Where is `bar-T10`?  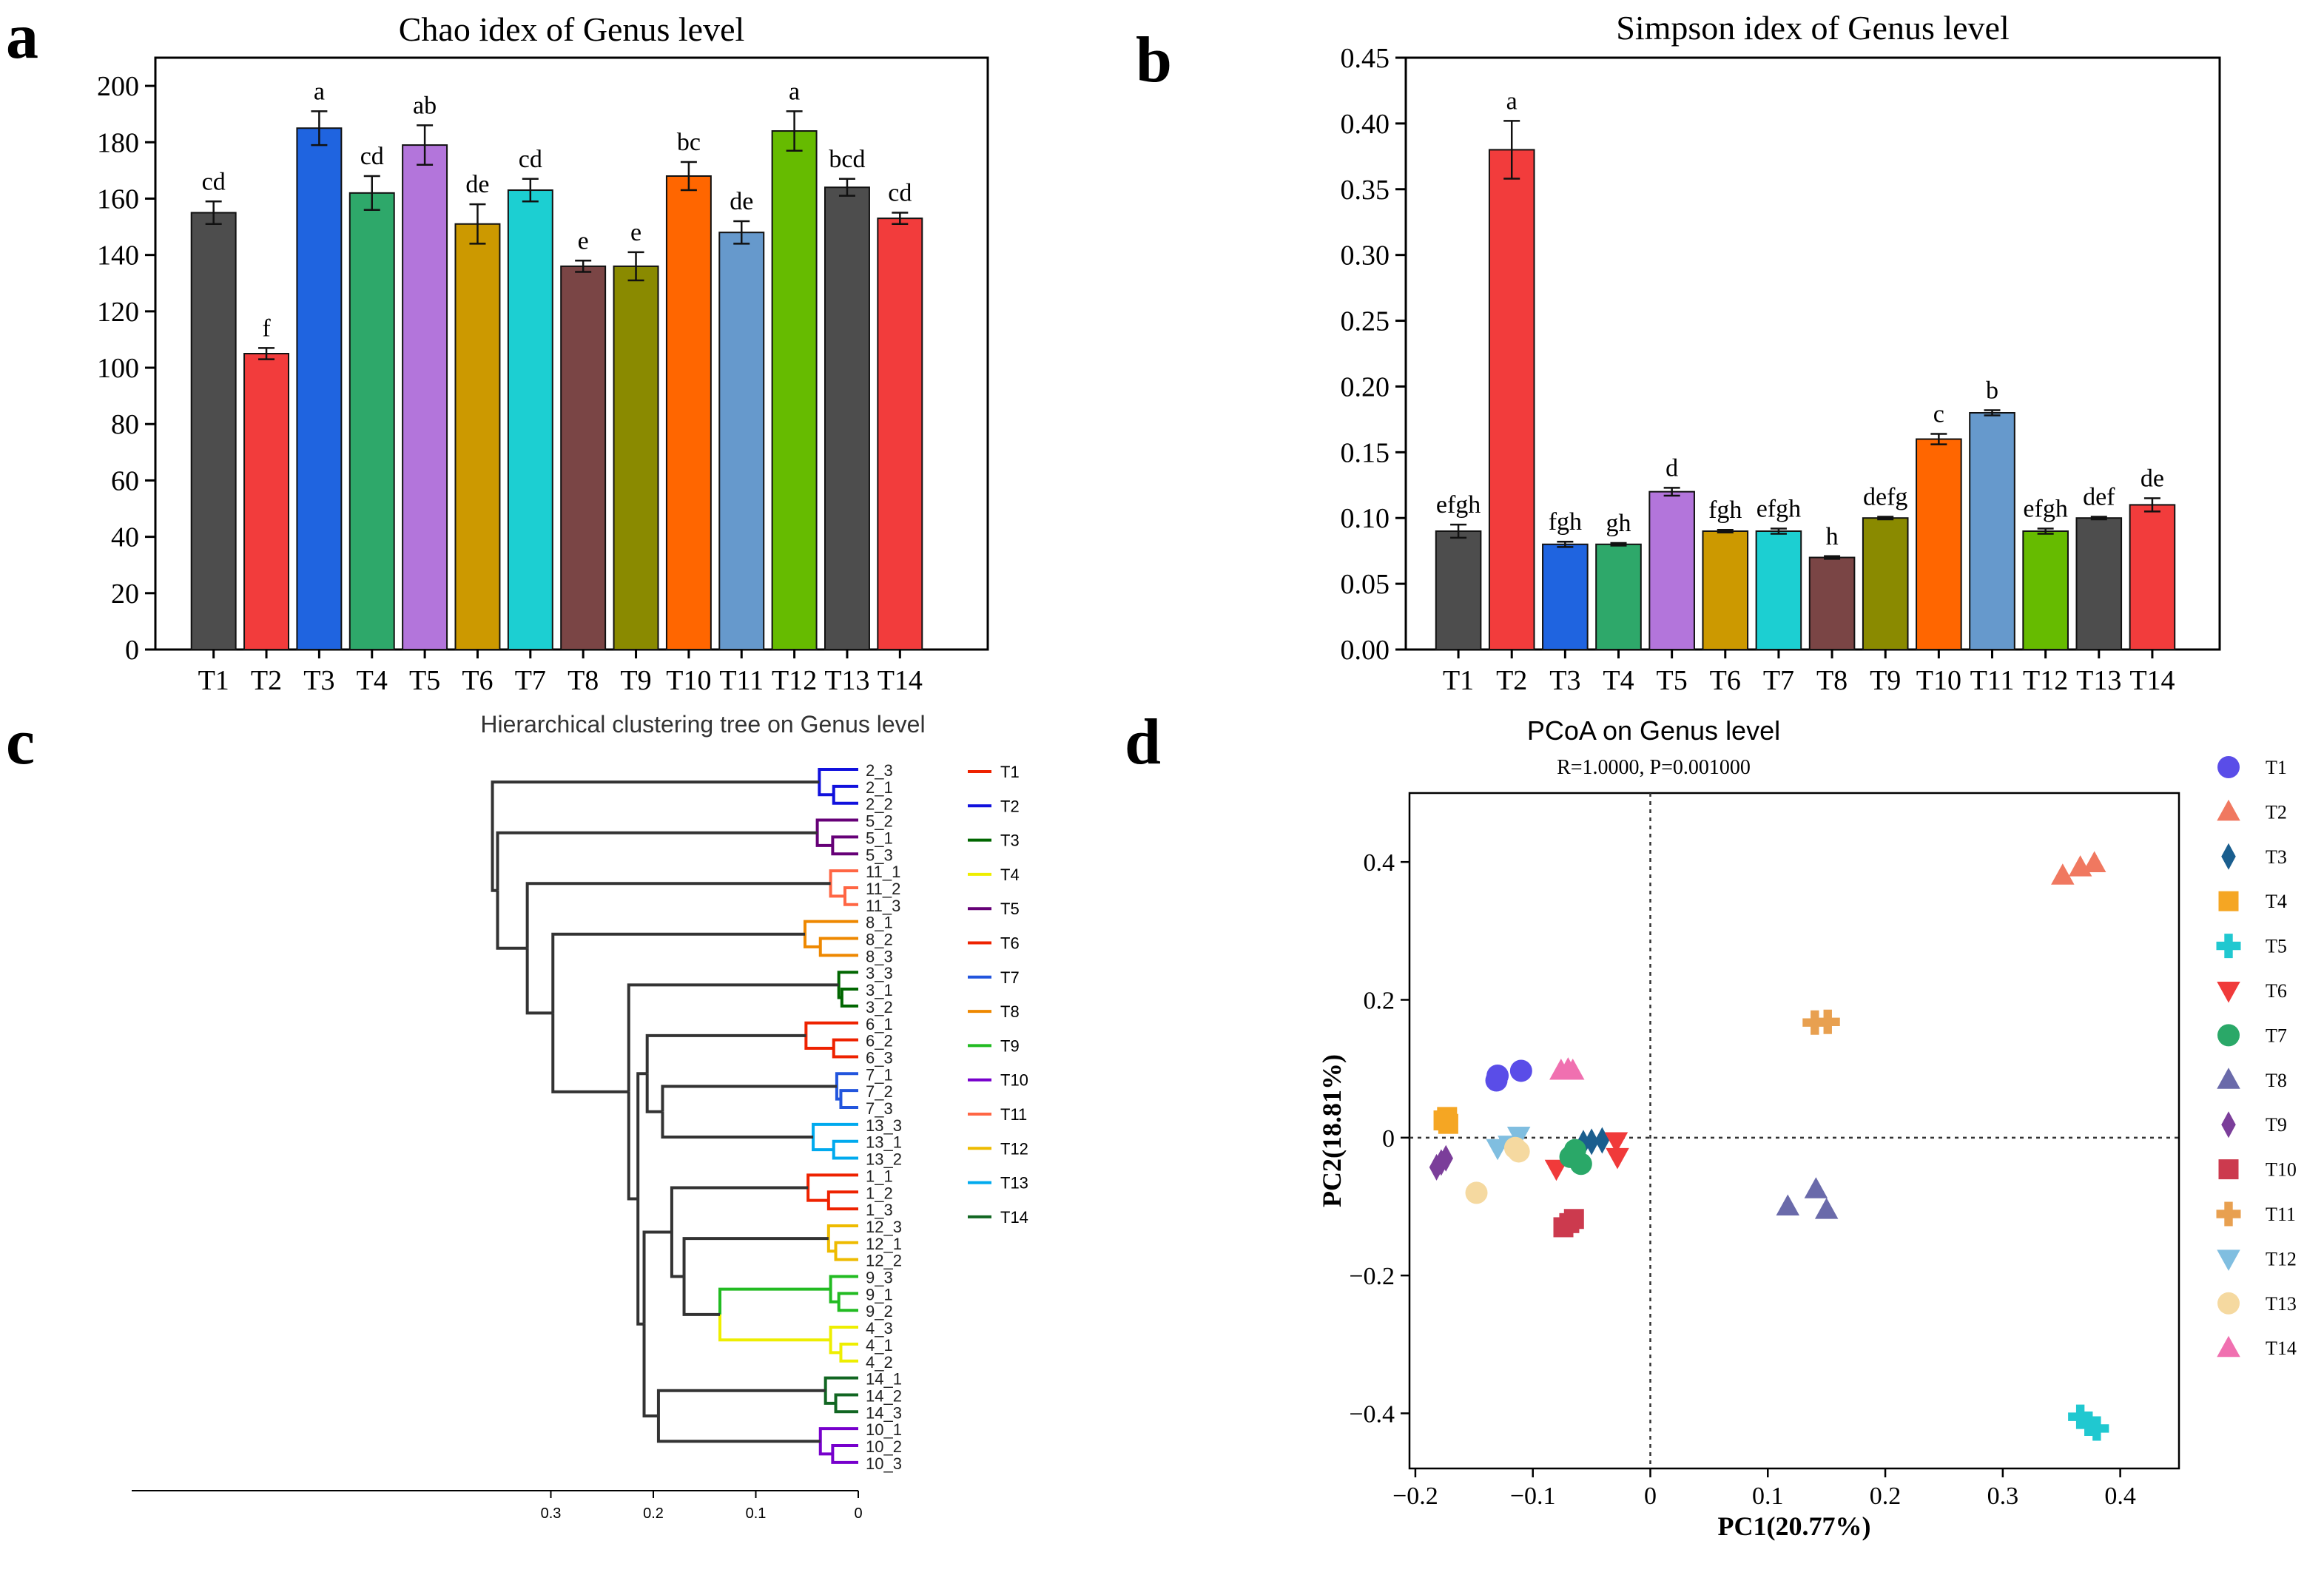
bar-T10 is located at coordinates (688, 412).